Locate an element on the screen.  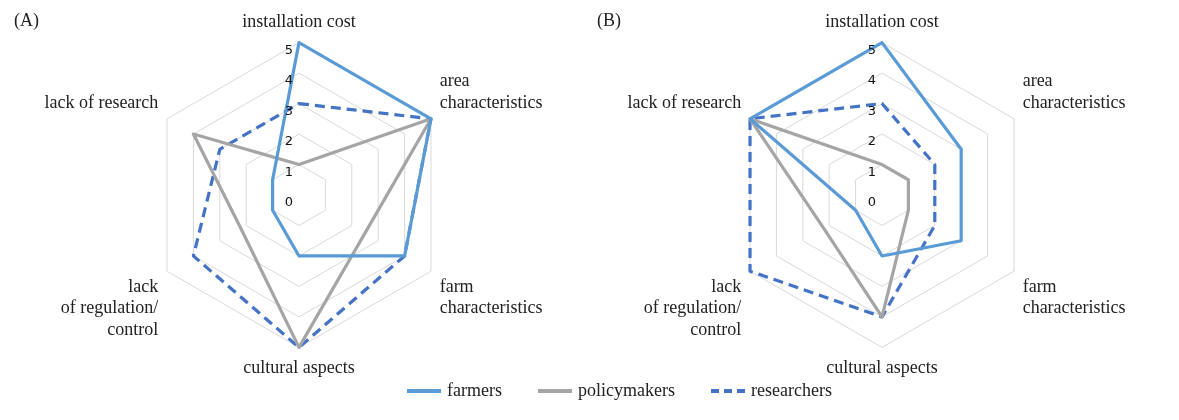
y-tick-label: 3 is located at coordinates (871, 110).